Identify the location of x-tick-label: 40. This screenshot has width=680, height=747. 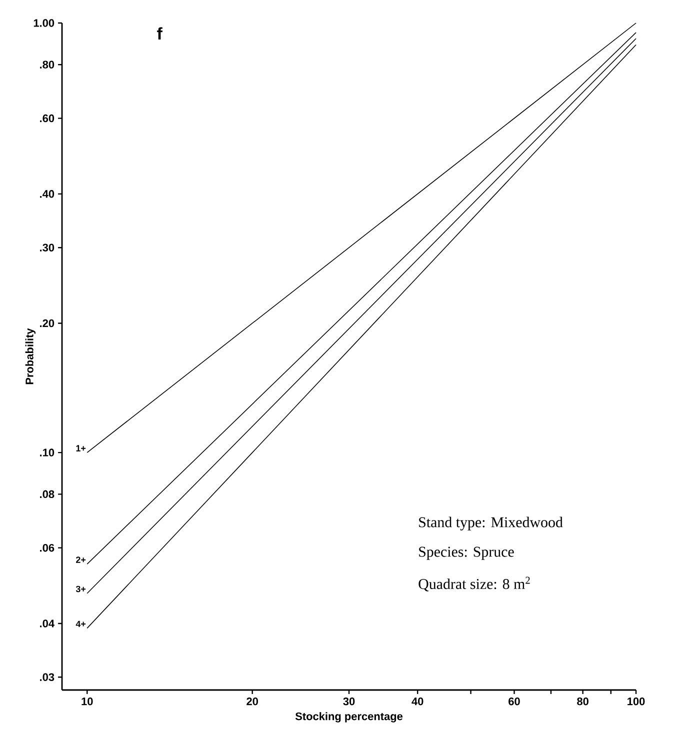
(418, 702).